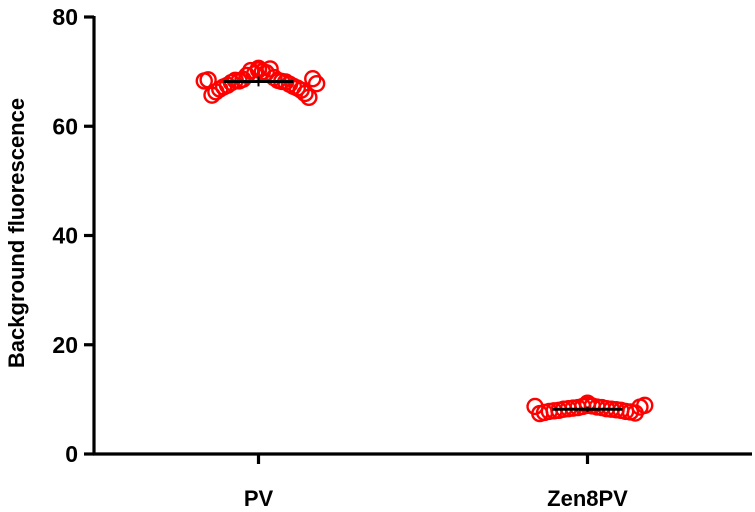  What do you see at coordinates (590, 408) in the screenshot?
I see `series-Zen8PV` at bounding box center [590, 408].